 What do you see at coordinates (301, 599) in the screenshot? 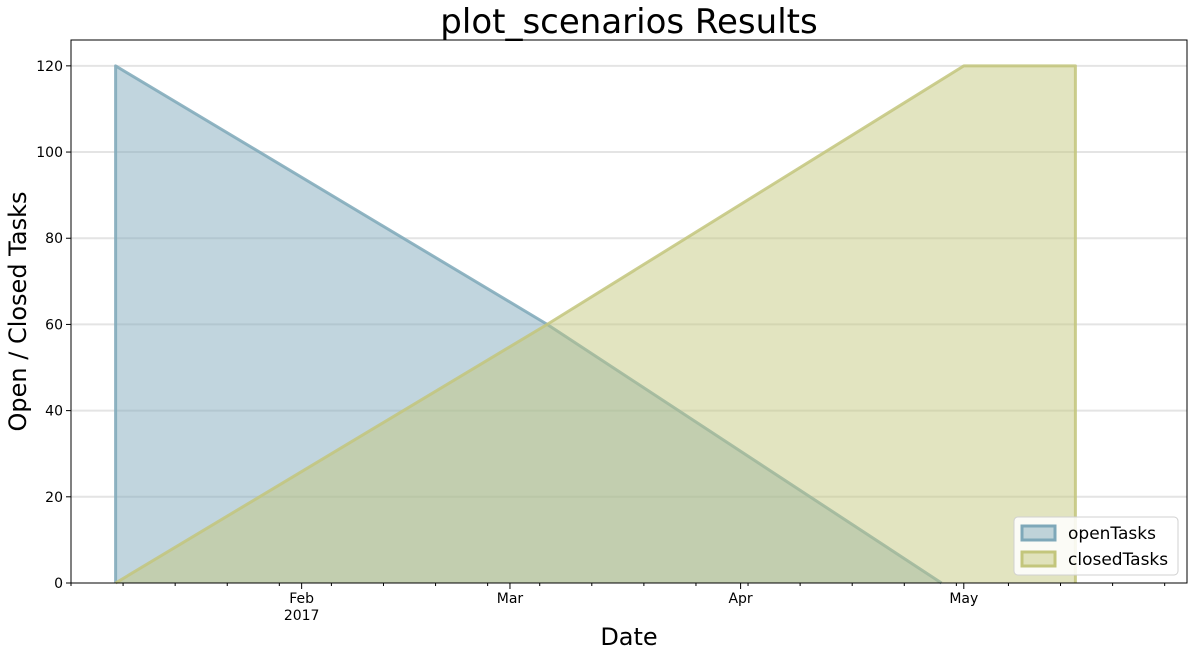
I see `x-tick-label: Feb` at bounding box center [301, 599].